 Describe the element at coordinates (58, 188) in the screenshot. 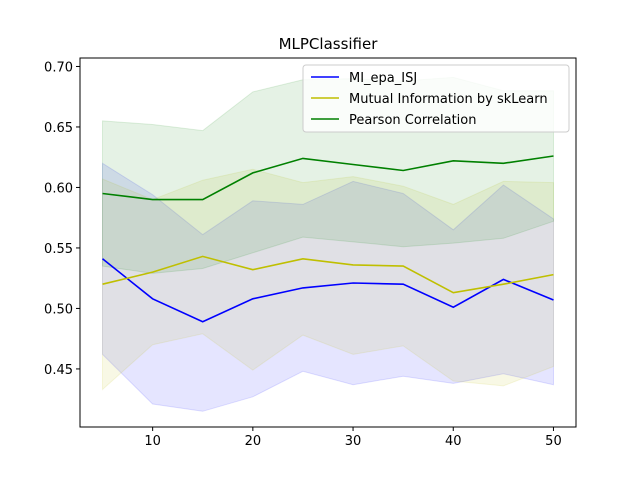

I see `y-tick-label: 0.60` at that location.